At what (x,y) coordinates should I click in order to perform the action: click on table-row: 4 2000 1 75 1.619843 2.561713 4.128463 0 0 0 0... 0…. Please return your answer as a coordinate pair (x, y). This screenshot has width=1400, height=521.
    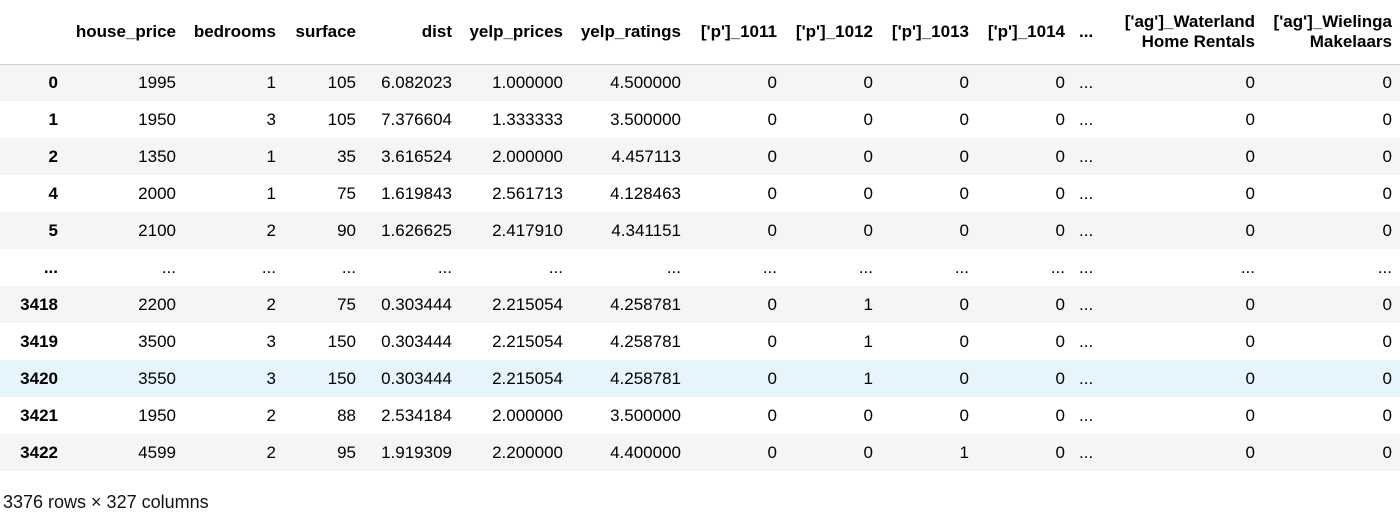
    Looking at the image, I should click on (700, 193).